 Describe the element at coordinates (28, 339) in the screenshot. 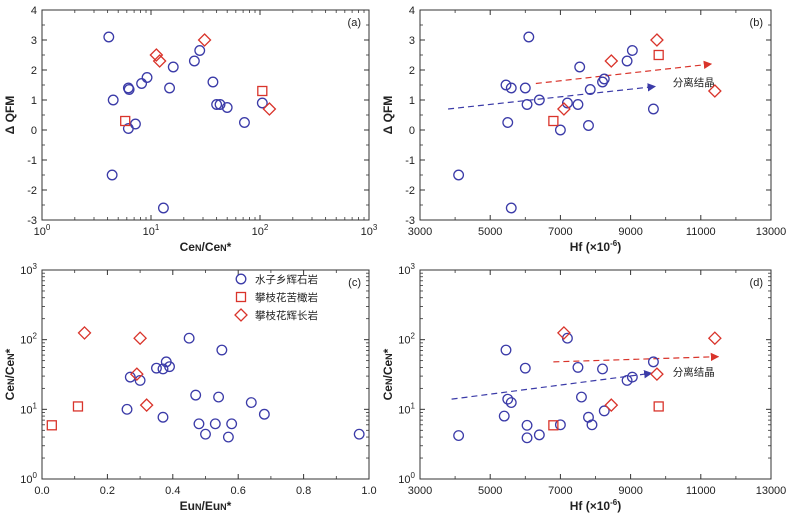

I see `y-tick-label: 10²` at that location.